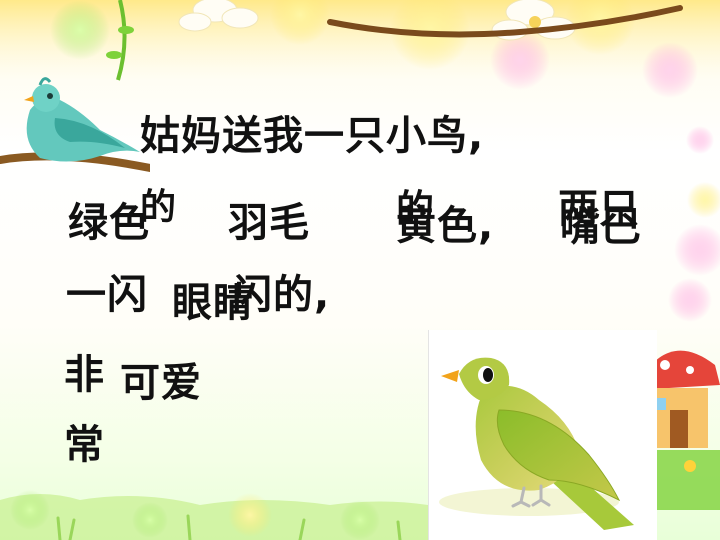  I want to click on top-flower-left, so click(218, 16).